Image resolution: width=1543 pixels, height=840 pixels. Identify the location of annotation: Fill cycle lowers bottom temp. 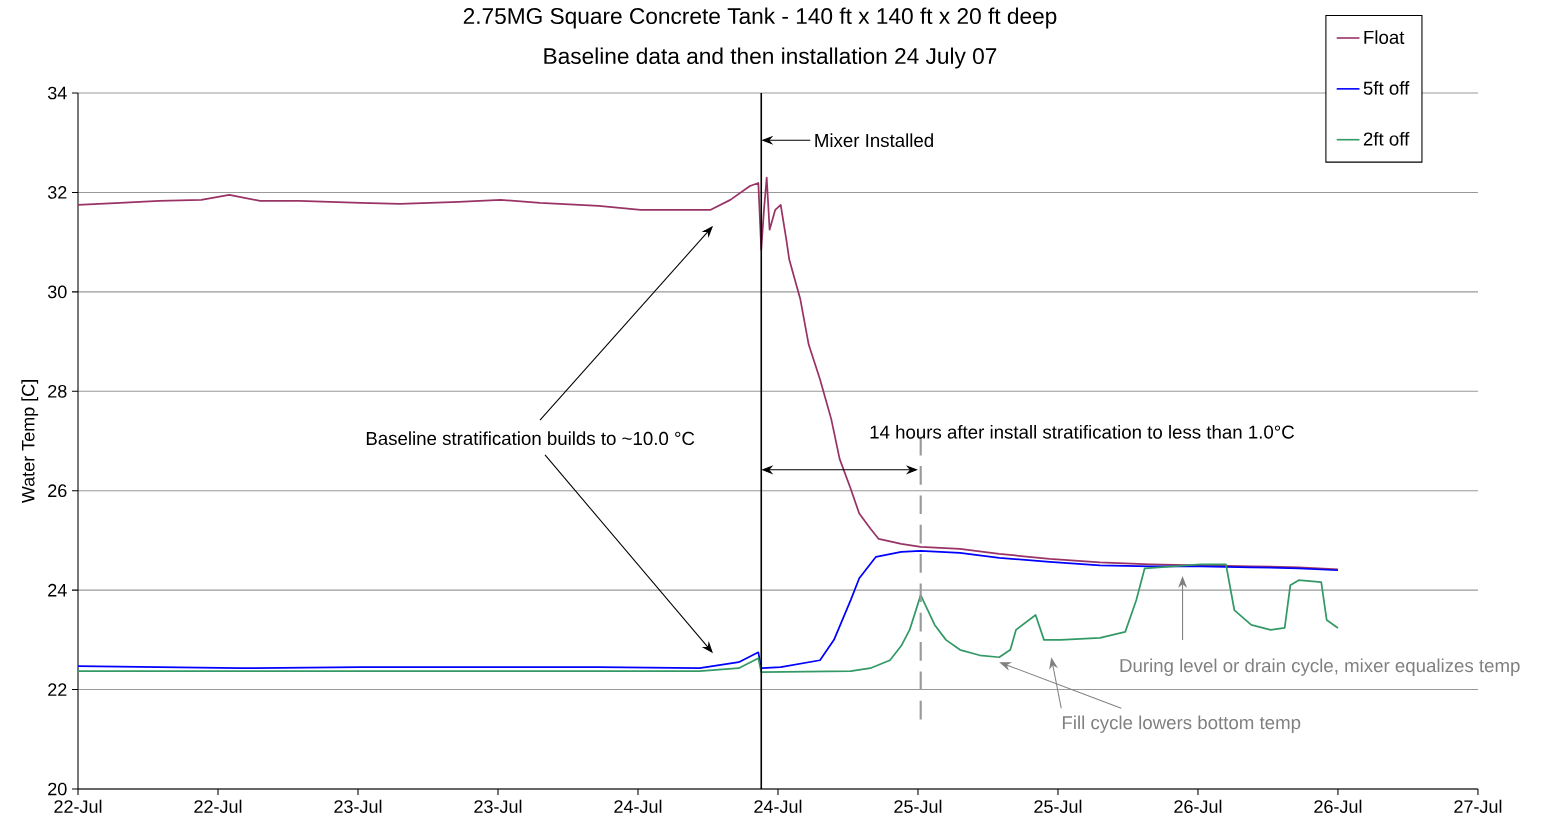
(1181, 724).